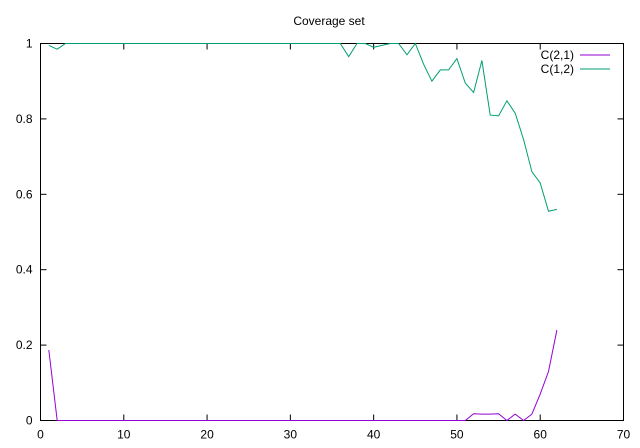 The image size is (640, 448). Describe the element at coordinates (624, 435) in the screenshot. I see `x-tick-label: 70` at that location.